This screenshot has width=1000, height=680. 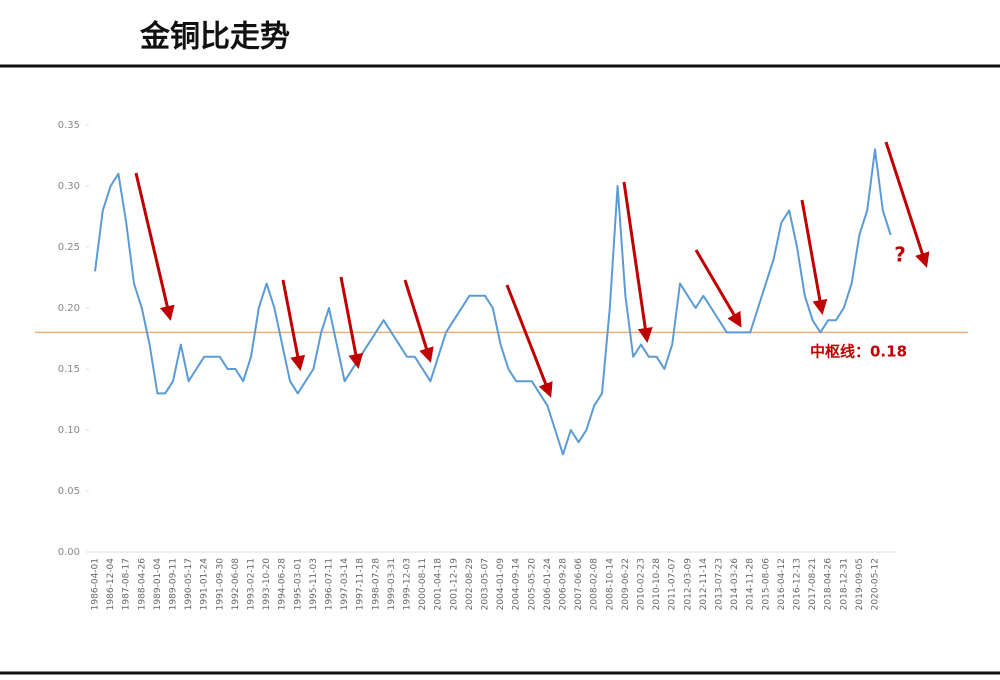 What do you see at coordinates (860, 584) in the screenshot?
I see `x-tick-label: 2019-09-05` at bounding box center [860, 584].